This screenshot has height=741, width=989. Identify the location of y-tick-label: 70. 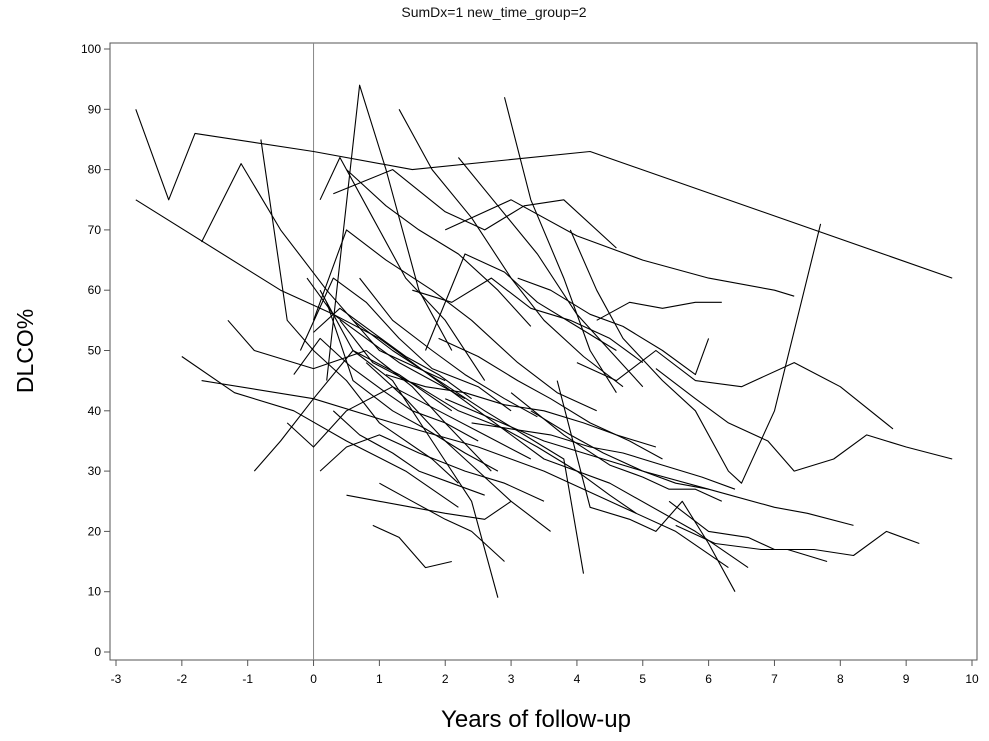
(95, 230).